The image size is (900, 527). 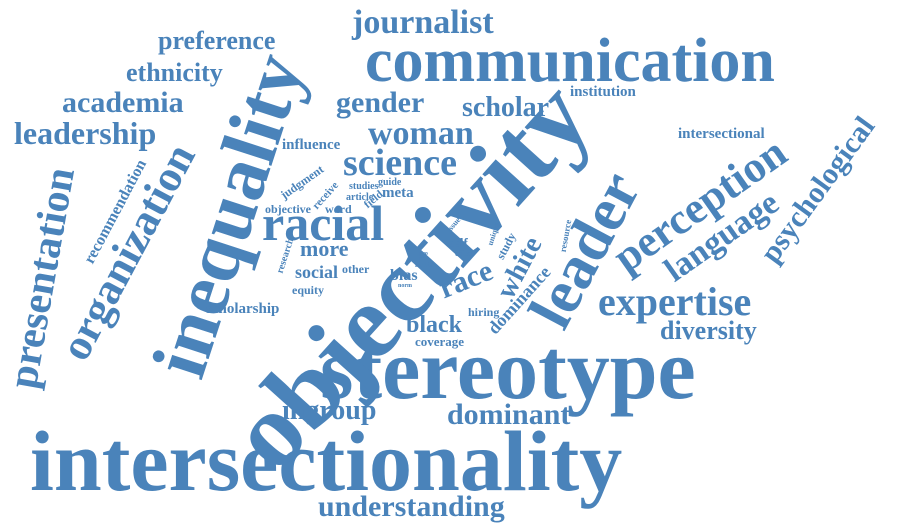 I want to click on word-studies: studies, so click(x=364, y=186).